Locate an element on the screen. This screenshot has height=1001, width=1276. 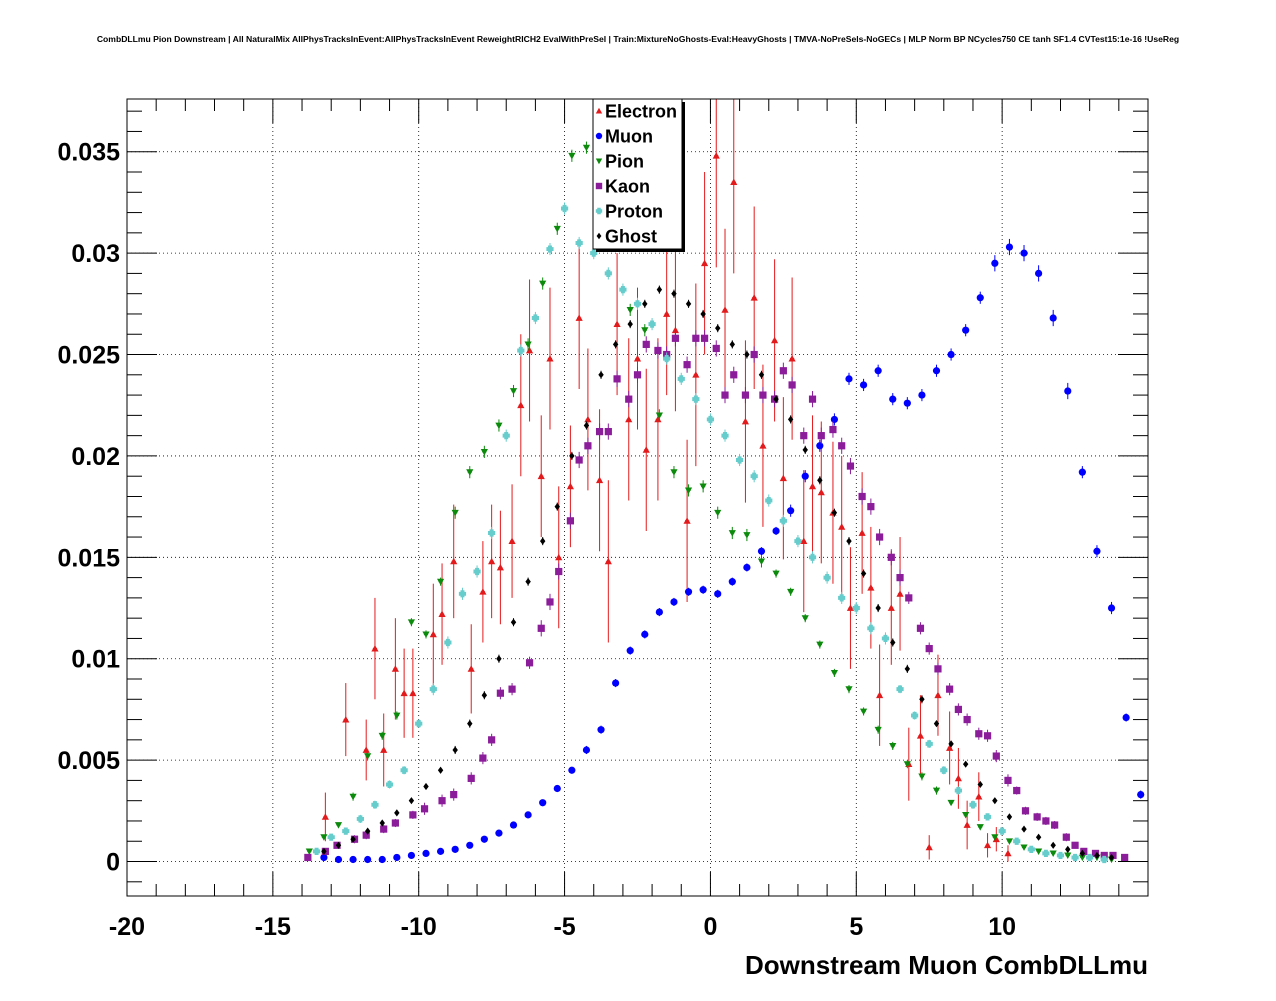
legend-box is located at coordinates (637, 174).